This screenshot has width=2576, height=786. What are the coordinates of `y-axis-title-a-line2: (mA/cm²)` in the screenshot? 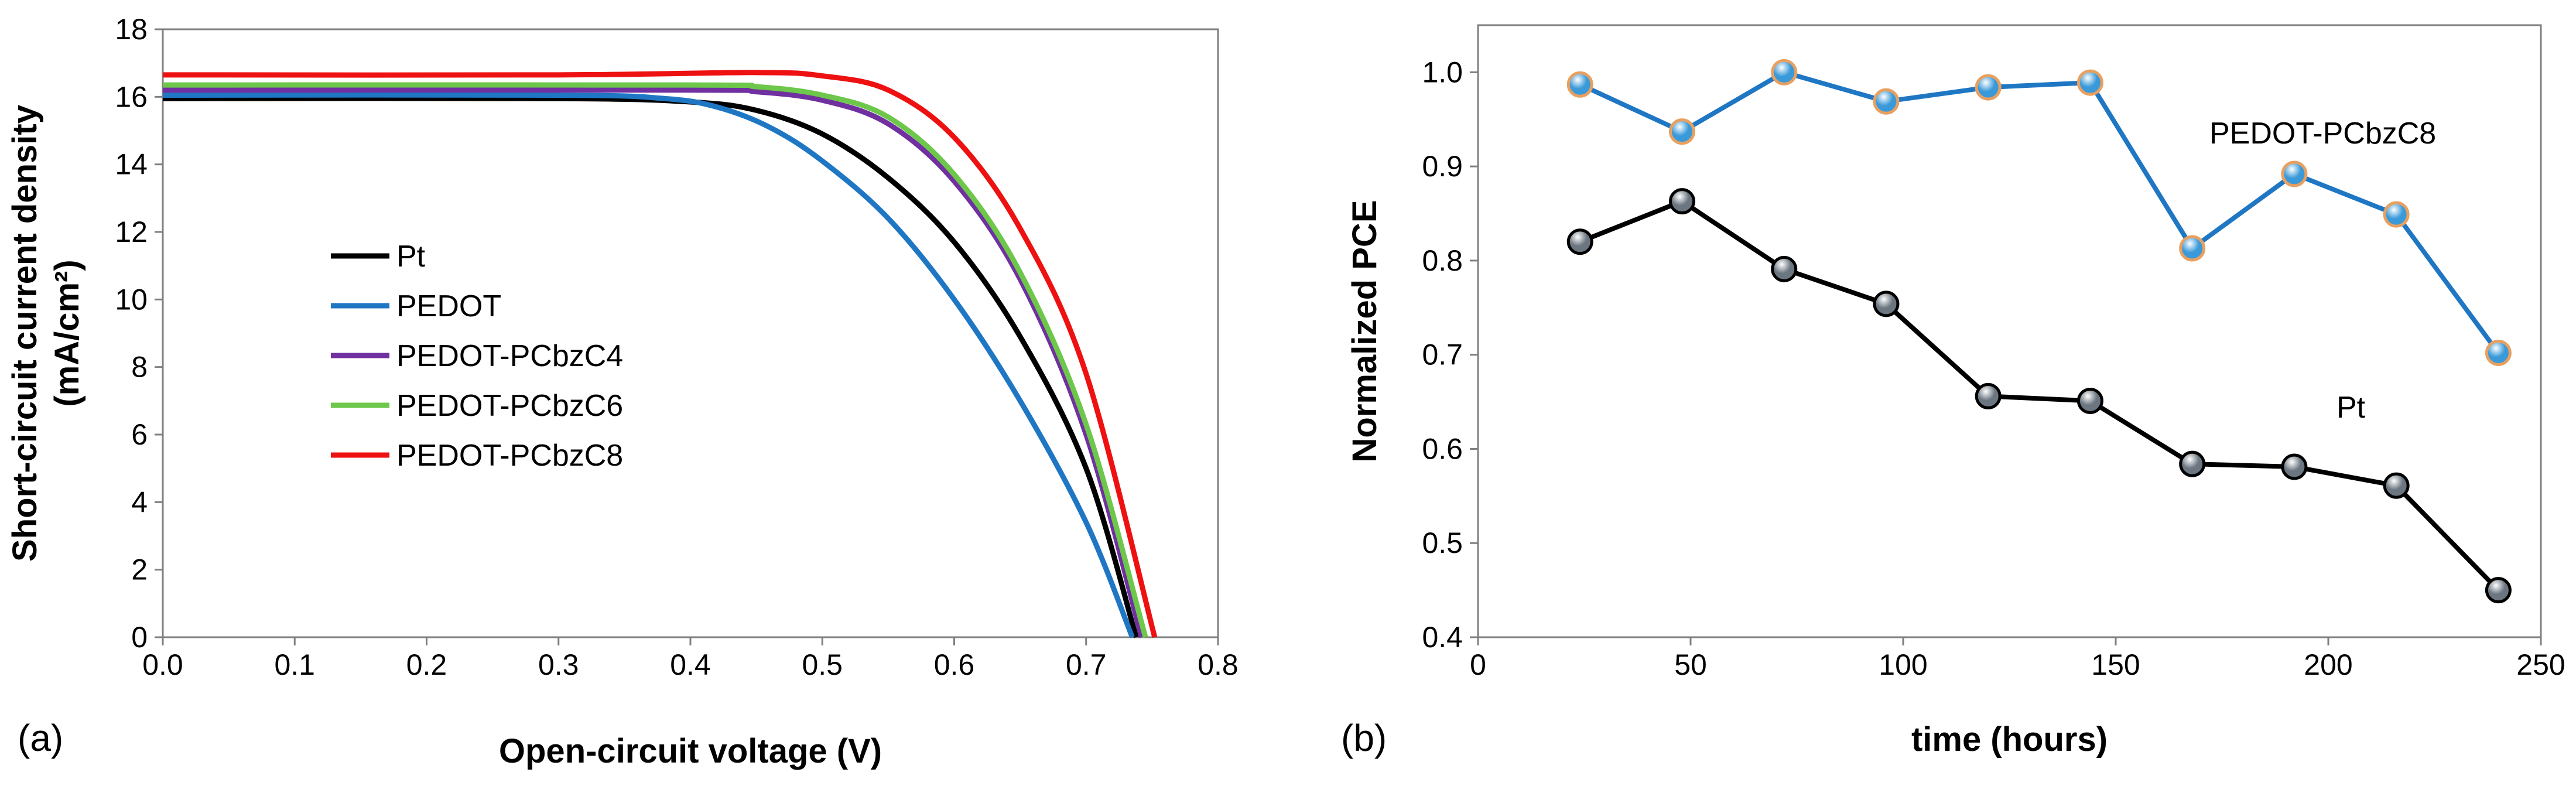 It's located at (67, 332).